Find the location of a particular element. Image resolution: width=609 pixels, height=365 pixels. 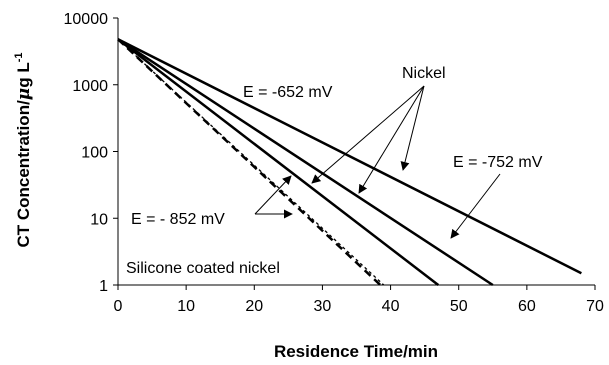

arrow-nickel-to-e752 is located at coordinates (391, 139).